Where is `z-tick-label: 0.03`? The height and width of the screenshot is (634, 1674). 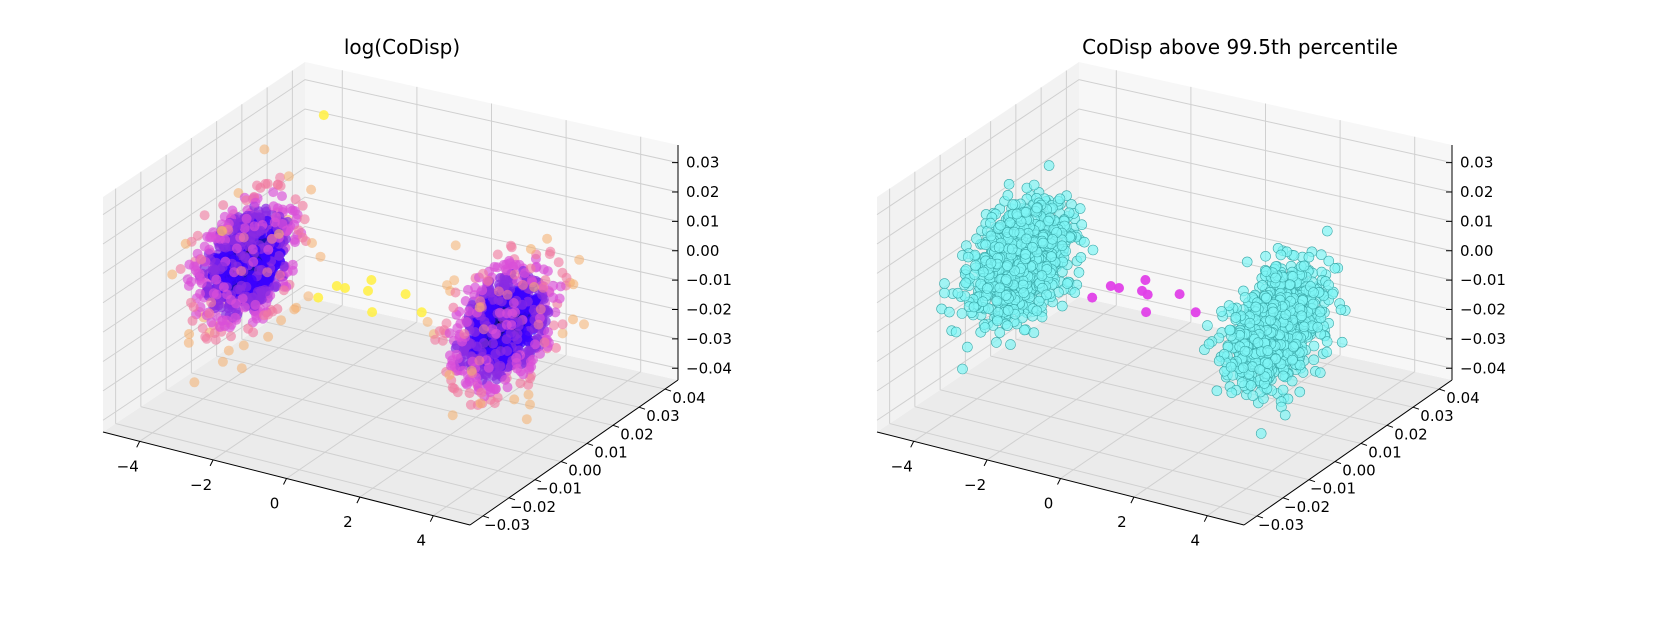
z-tick-label: 0.03 is located at coordinates (1476, 163).